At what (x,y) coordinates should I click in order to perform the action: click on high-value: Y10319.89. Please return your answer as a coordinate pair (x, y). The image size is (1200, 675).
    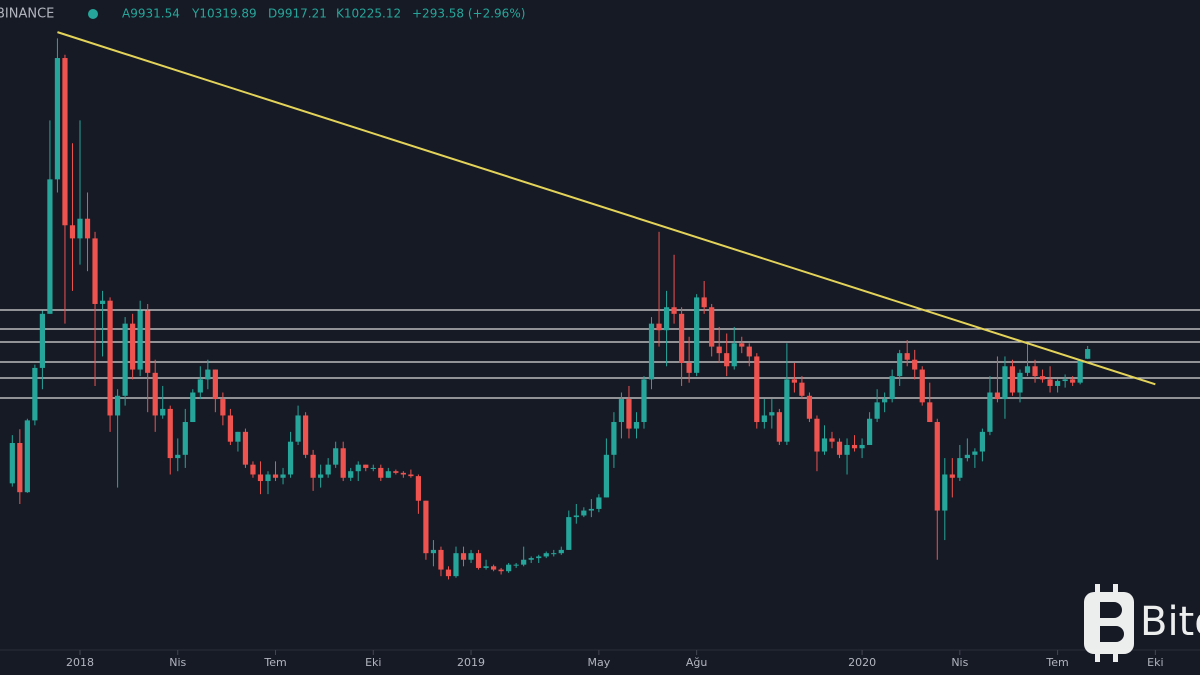
    Looking at the image, I should click on (224, 14).